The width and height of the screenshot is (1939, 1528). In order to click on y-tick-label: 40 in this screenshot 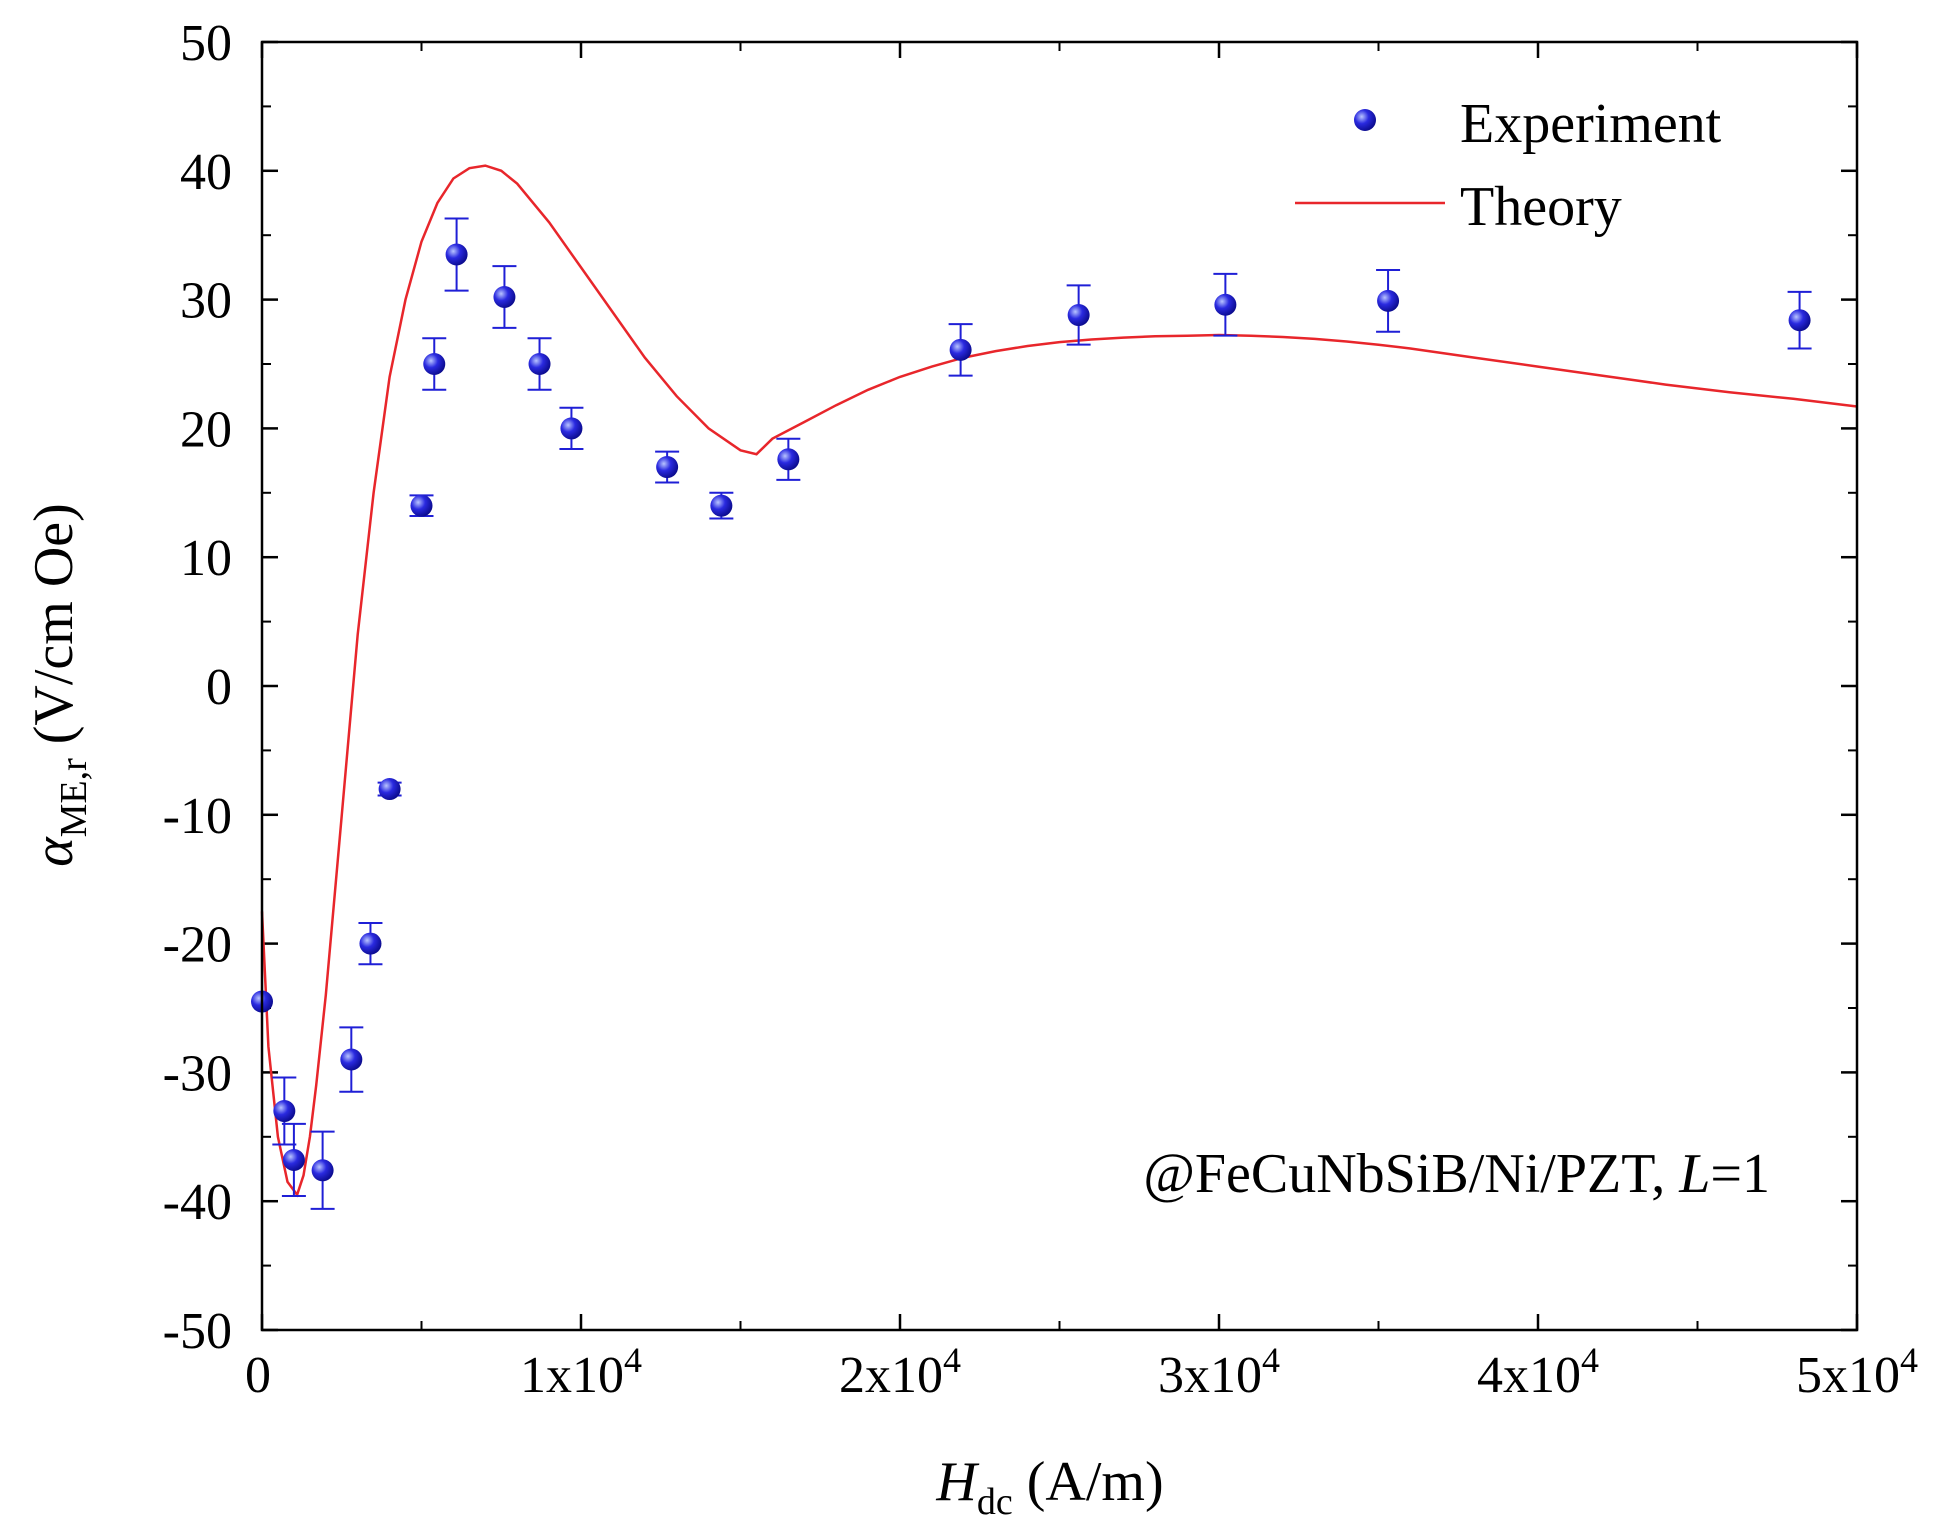, I will do `click(206, 172)`.